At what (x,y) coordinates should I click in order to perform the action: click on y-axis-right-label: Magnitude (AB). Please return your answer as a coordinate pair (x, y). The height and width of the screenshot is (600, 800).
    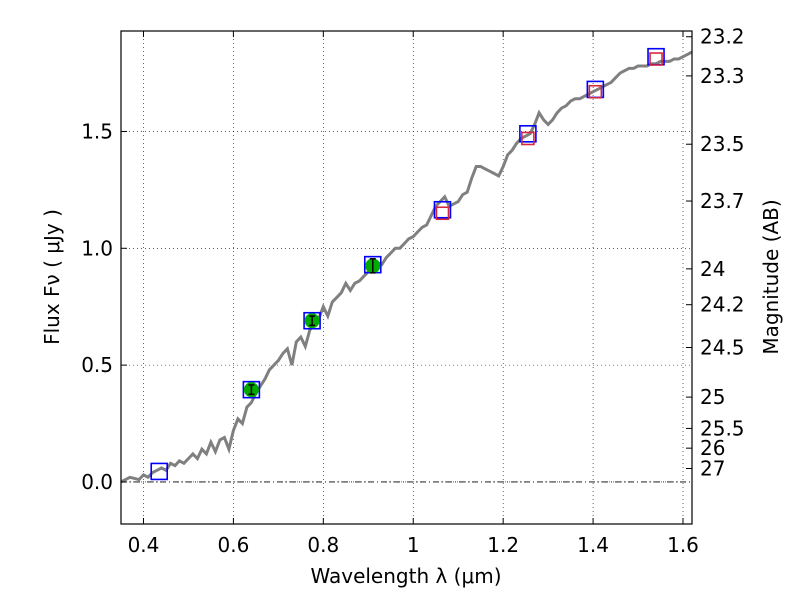
    Looking at the image, I should click on (771, 276).